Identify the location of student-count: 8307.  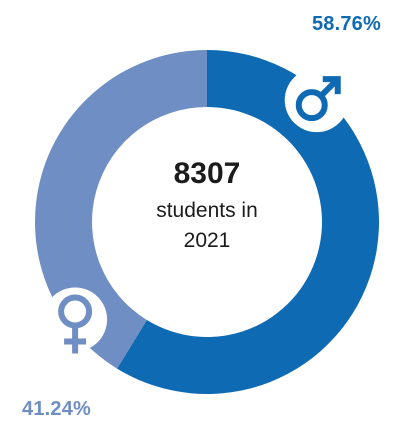
(207, 173).